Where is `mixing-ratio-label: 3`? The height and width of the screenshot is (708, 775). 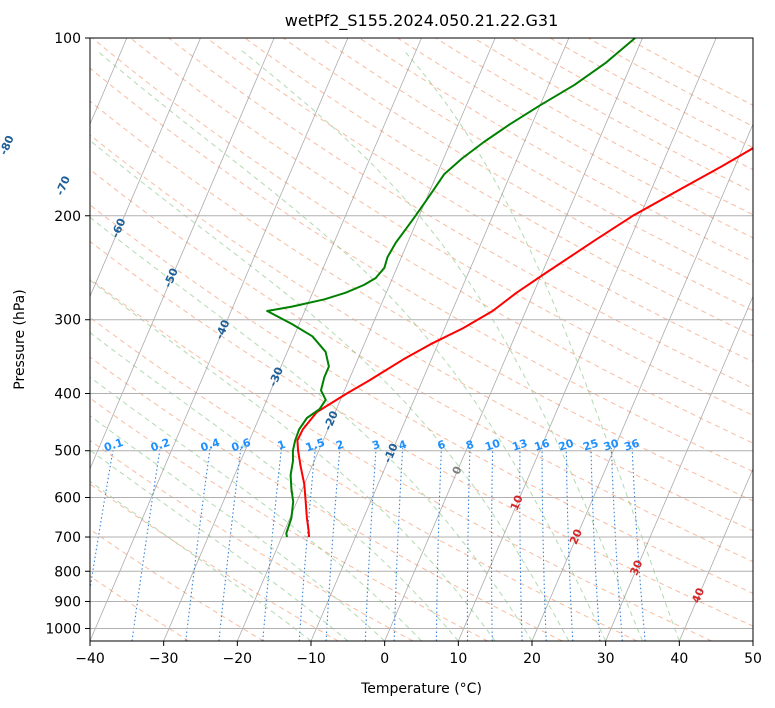
mixing-ratio-label: 3 is located at coordinates (375, 445).